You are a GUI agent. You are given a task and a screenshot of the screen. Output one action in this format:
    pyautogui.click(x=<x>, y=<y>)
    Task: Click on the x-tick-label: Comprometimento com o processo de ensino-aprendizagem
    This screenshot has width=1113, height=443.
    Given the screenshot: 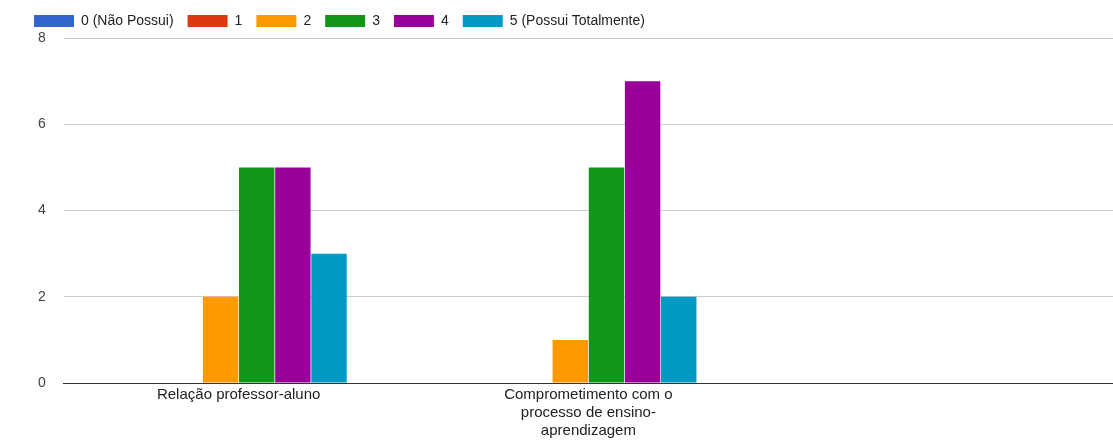 What is the action you would take?
    pyautogui.click(x=588, y=412)
    